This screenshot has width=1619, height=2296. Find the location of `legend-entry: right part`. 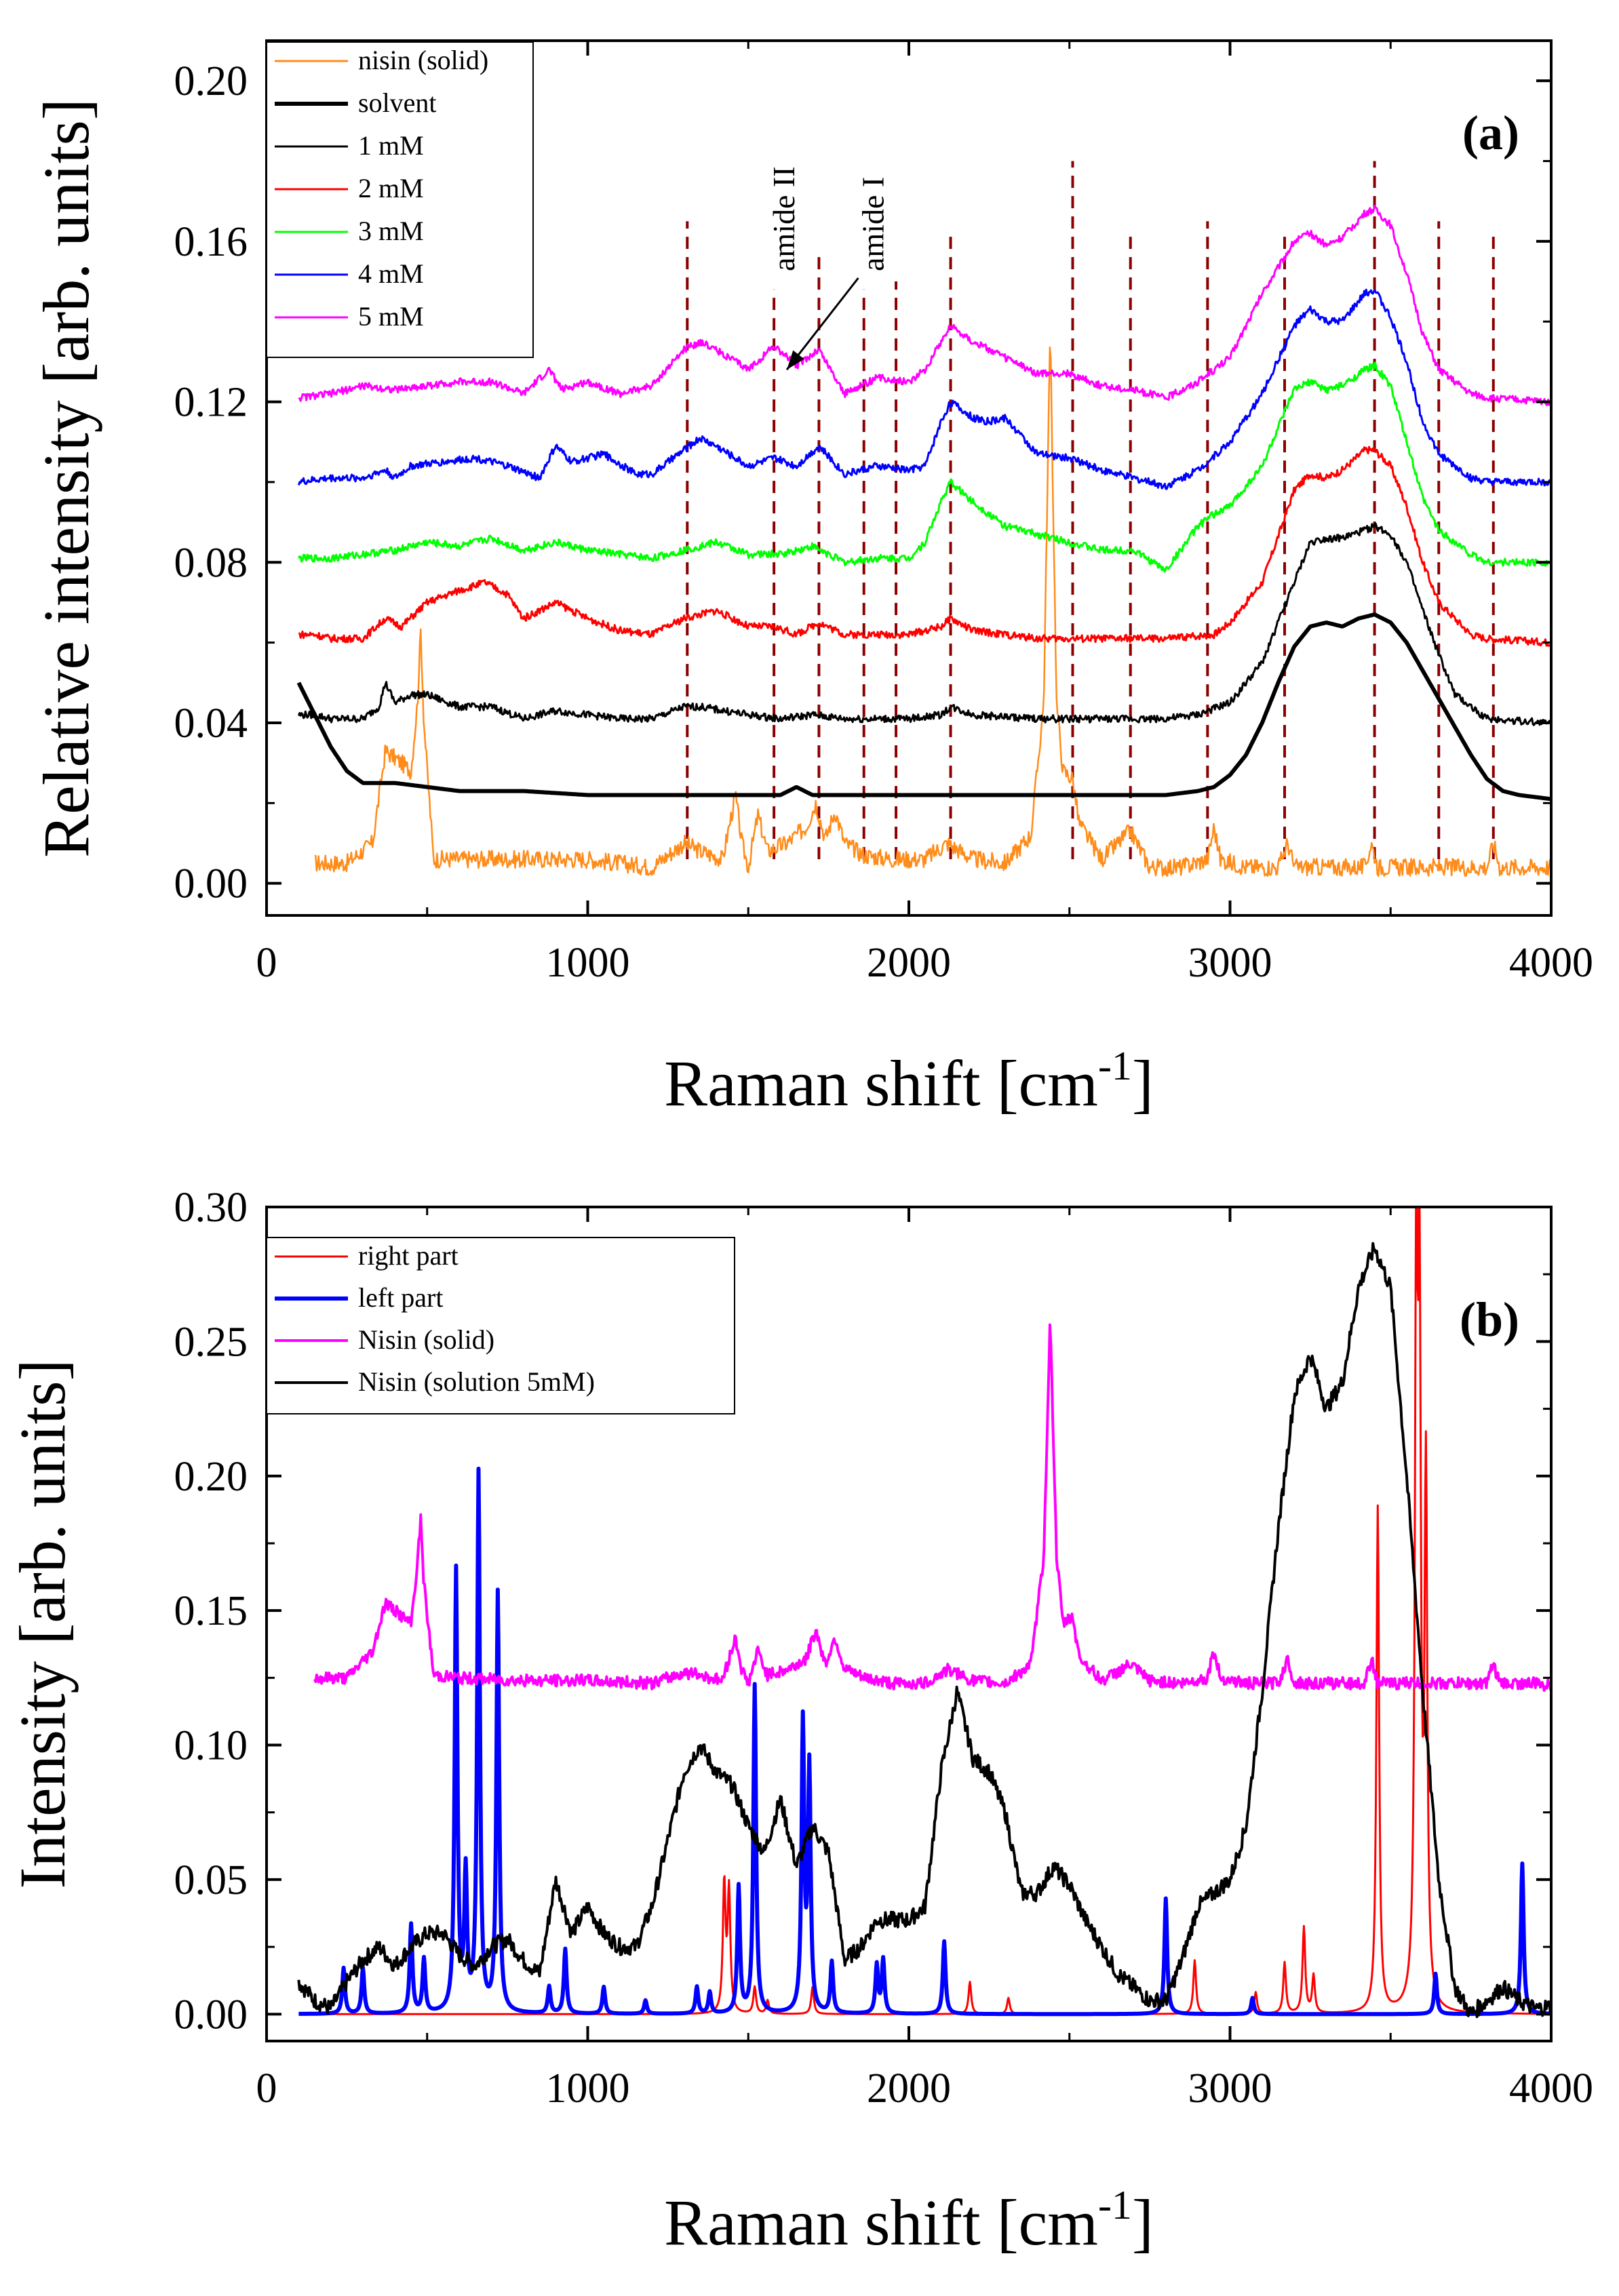

legend-entry: right part is located at coordinates (408, 1256).